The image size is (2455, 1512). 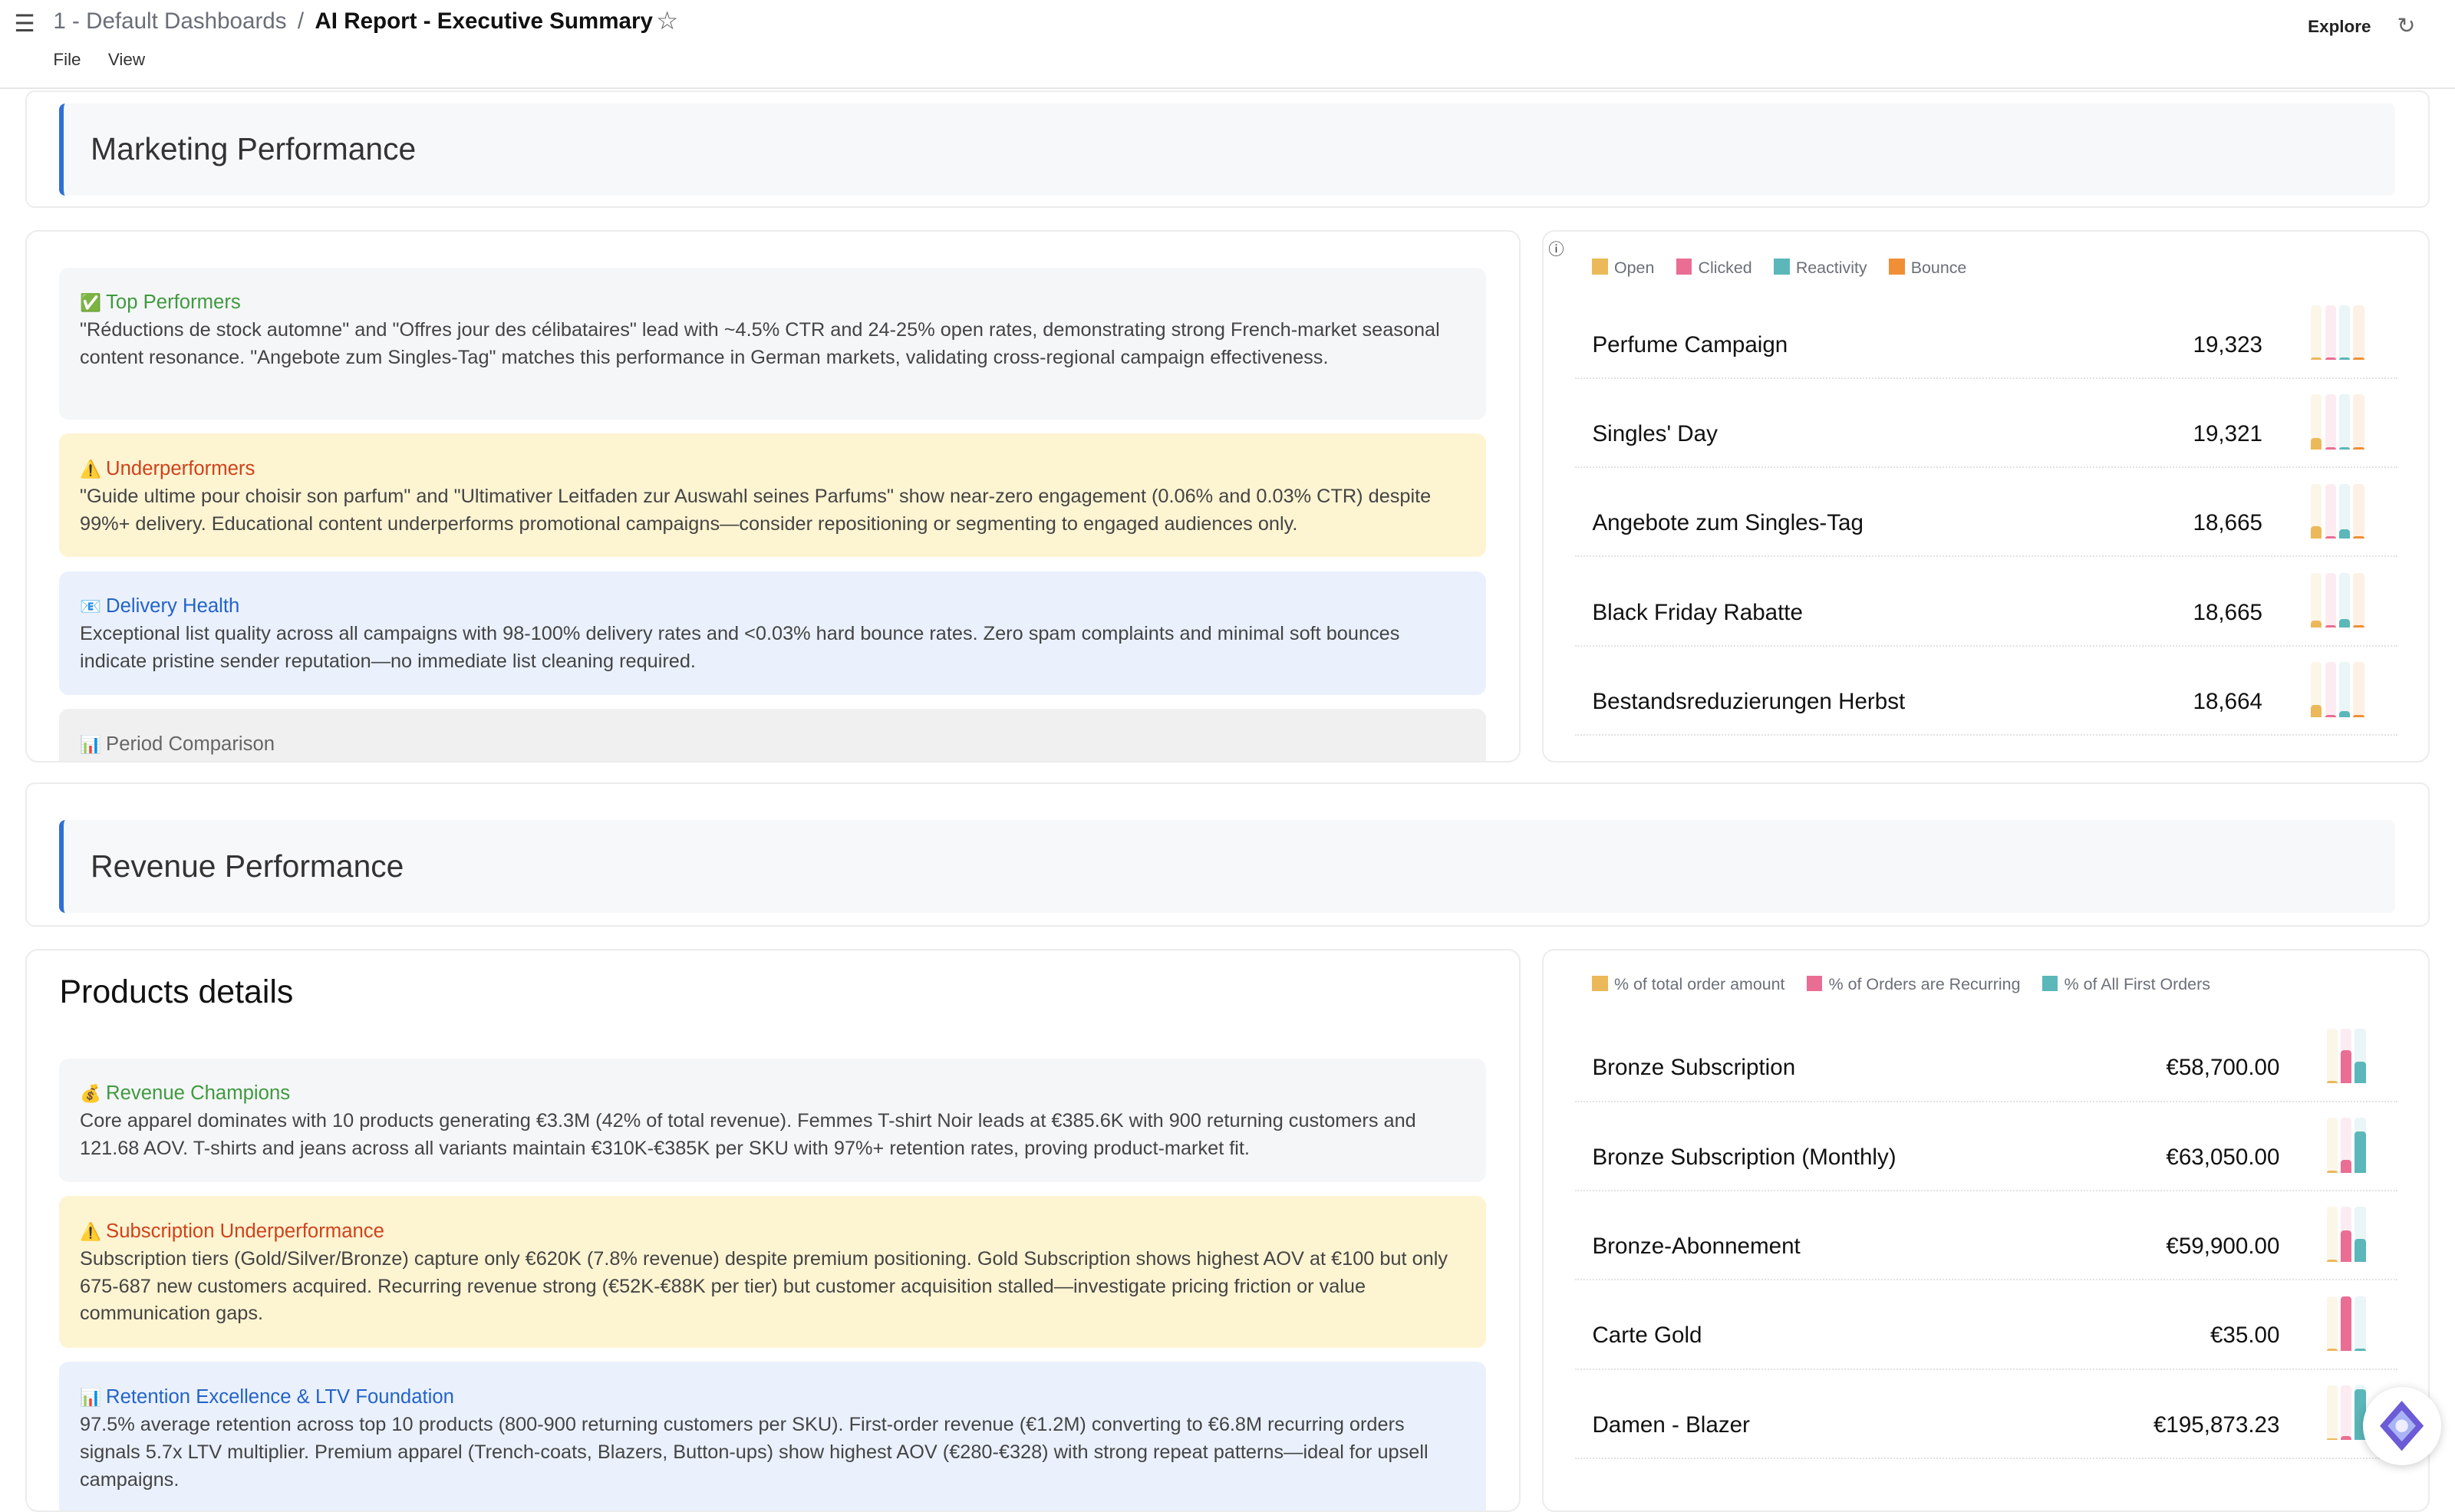 I want to click on insight-title-text: Revenue Champions, so click(x=199, y=1093).